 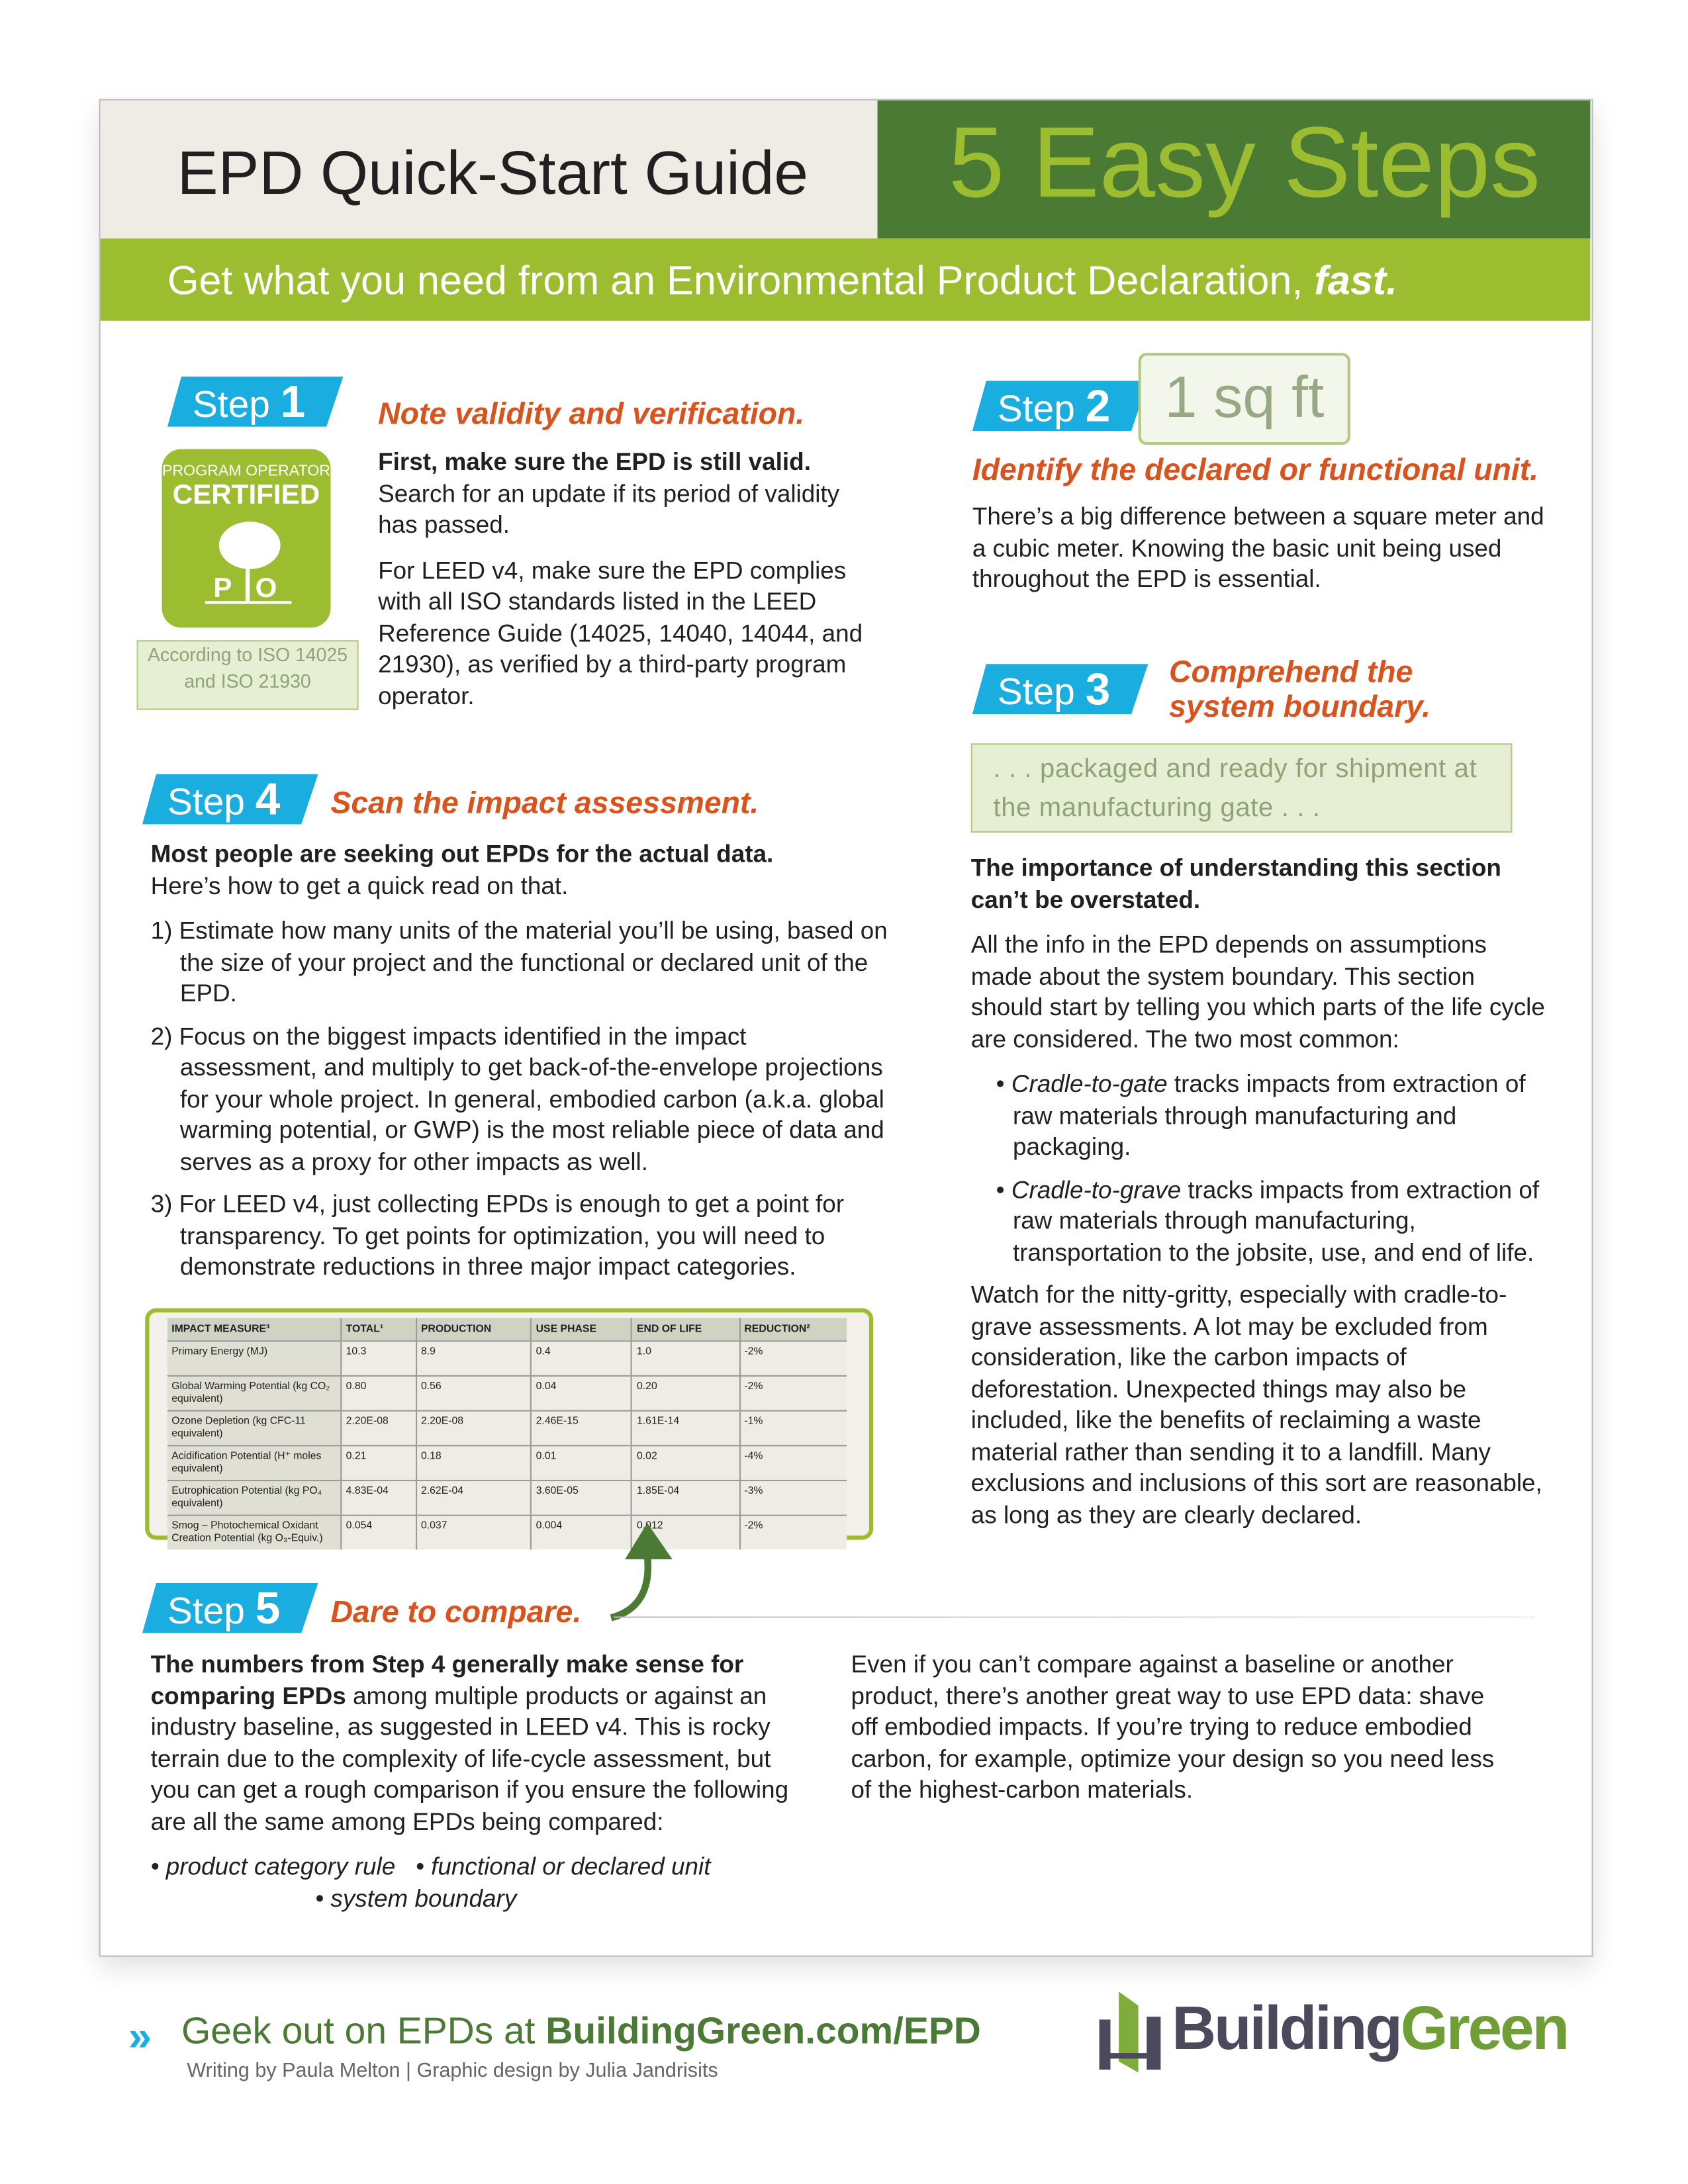 What do you see at coordinates (793, 1462) in the screenshot?
I see `table-cell: -4%` at bounding box center [793, 1462].